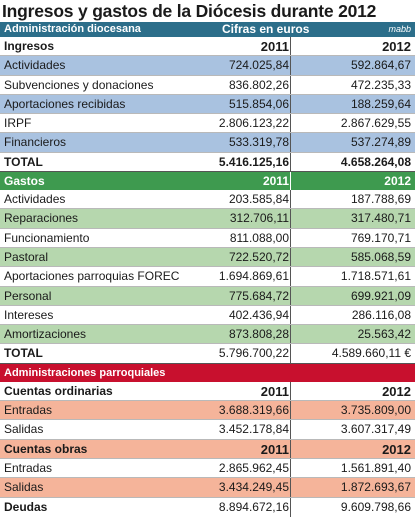  Describe the element at coordinates (207, 238) in the screenshot. I see `table-row: Funcionamiento 811.088,00 769.170,71` at that location.